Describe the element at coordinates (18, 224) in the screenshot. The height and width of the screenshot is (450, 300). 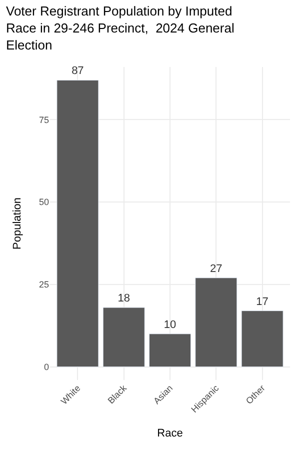
I see `y-axis-title: Population` at that location.